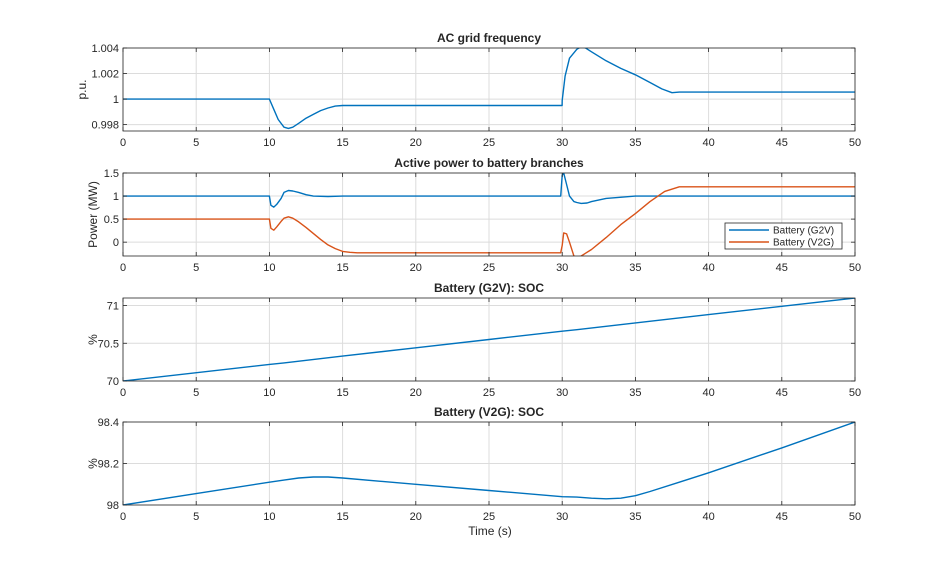 The width and height of the screenshot is (946, 569). I want to click on y-tick-label: 71, so click(113, 307).